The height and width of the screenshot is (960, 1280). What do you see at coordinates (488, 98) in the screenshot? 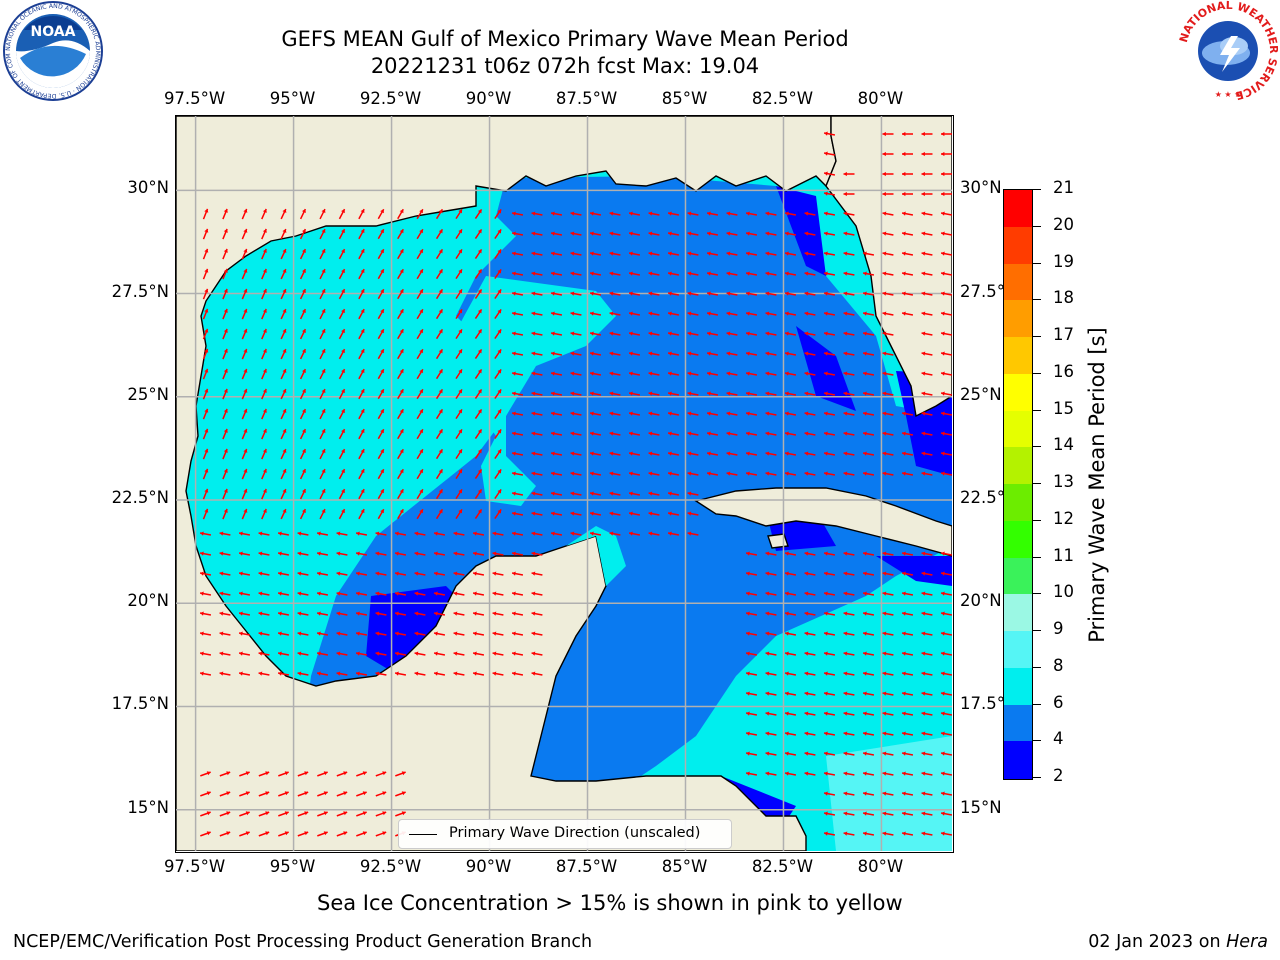
I see `lon-tick-top: 90°W` at bounding box center [488, 98].